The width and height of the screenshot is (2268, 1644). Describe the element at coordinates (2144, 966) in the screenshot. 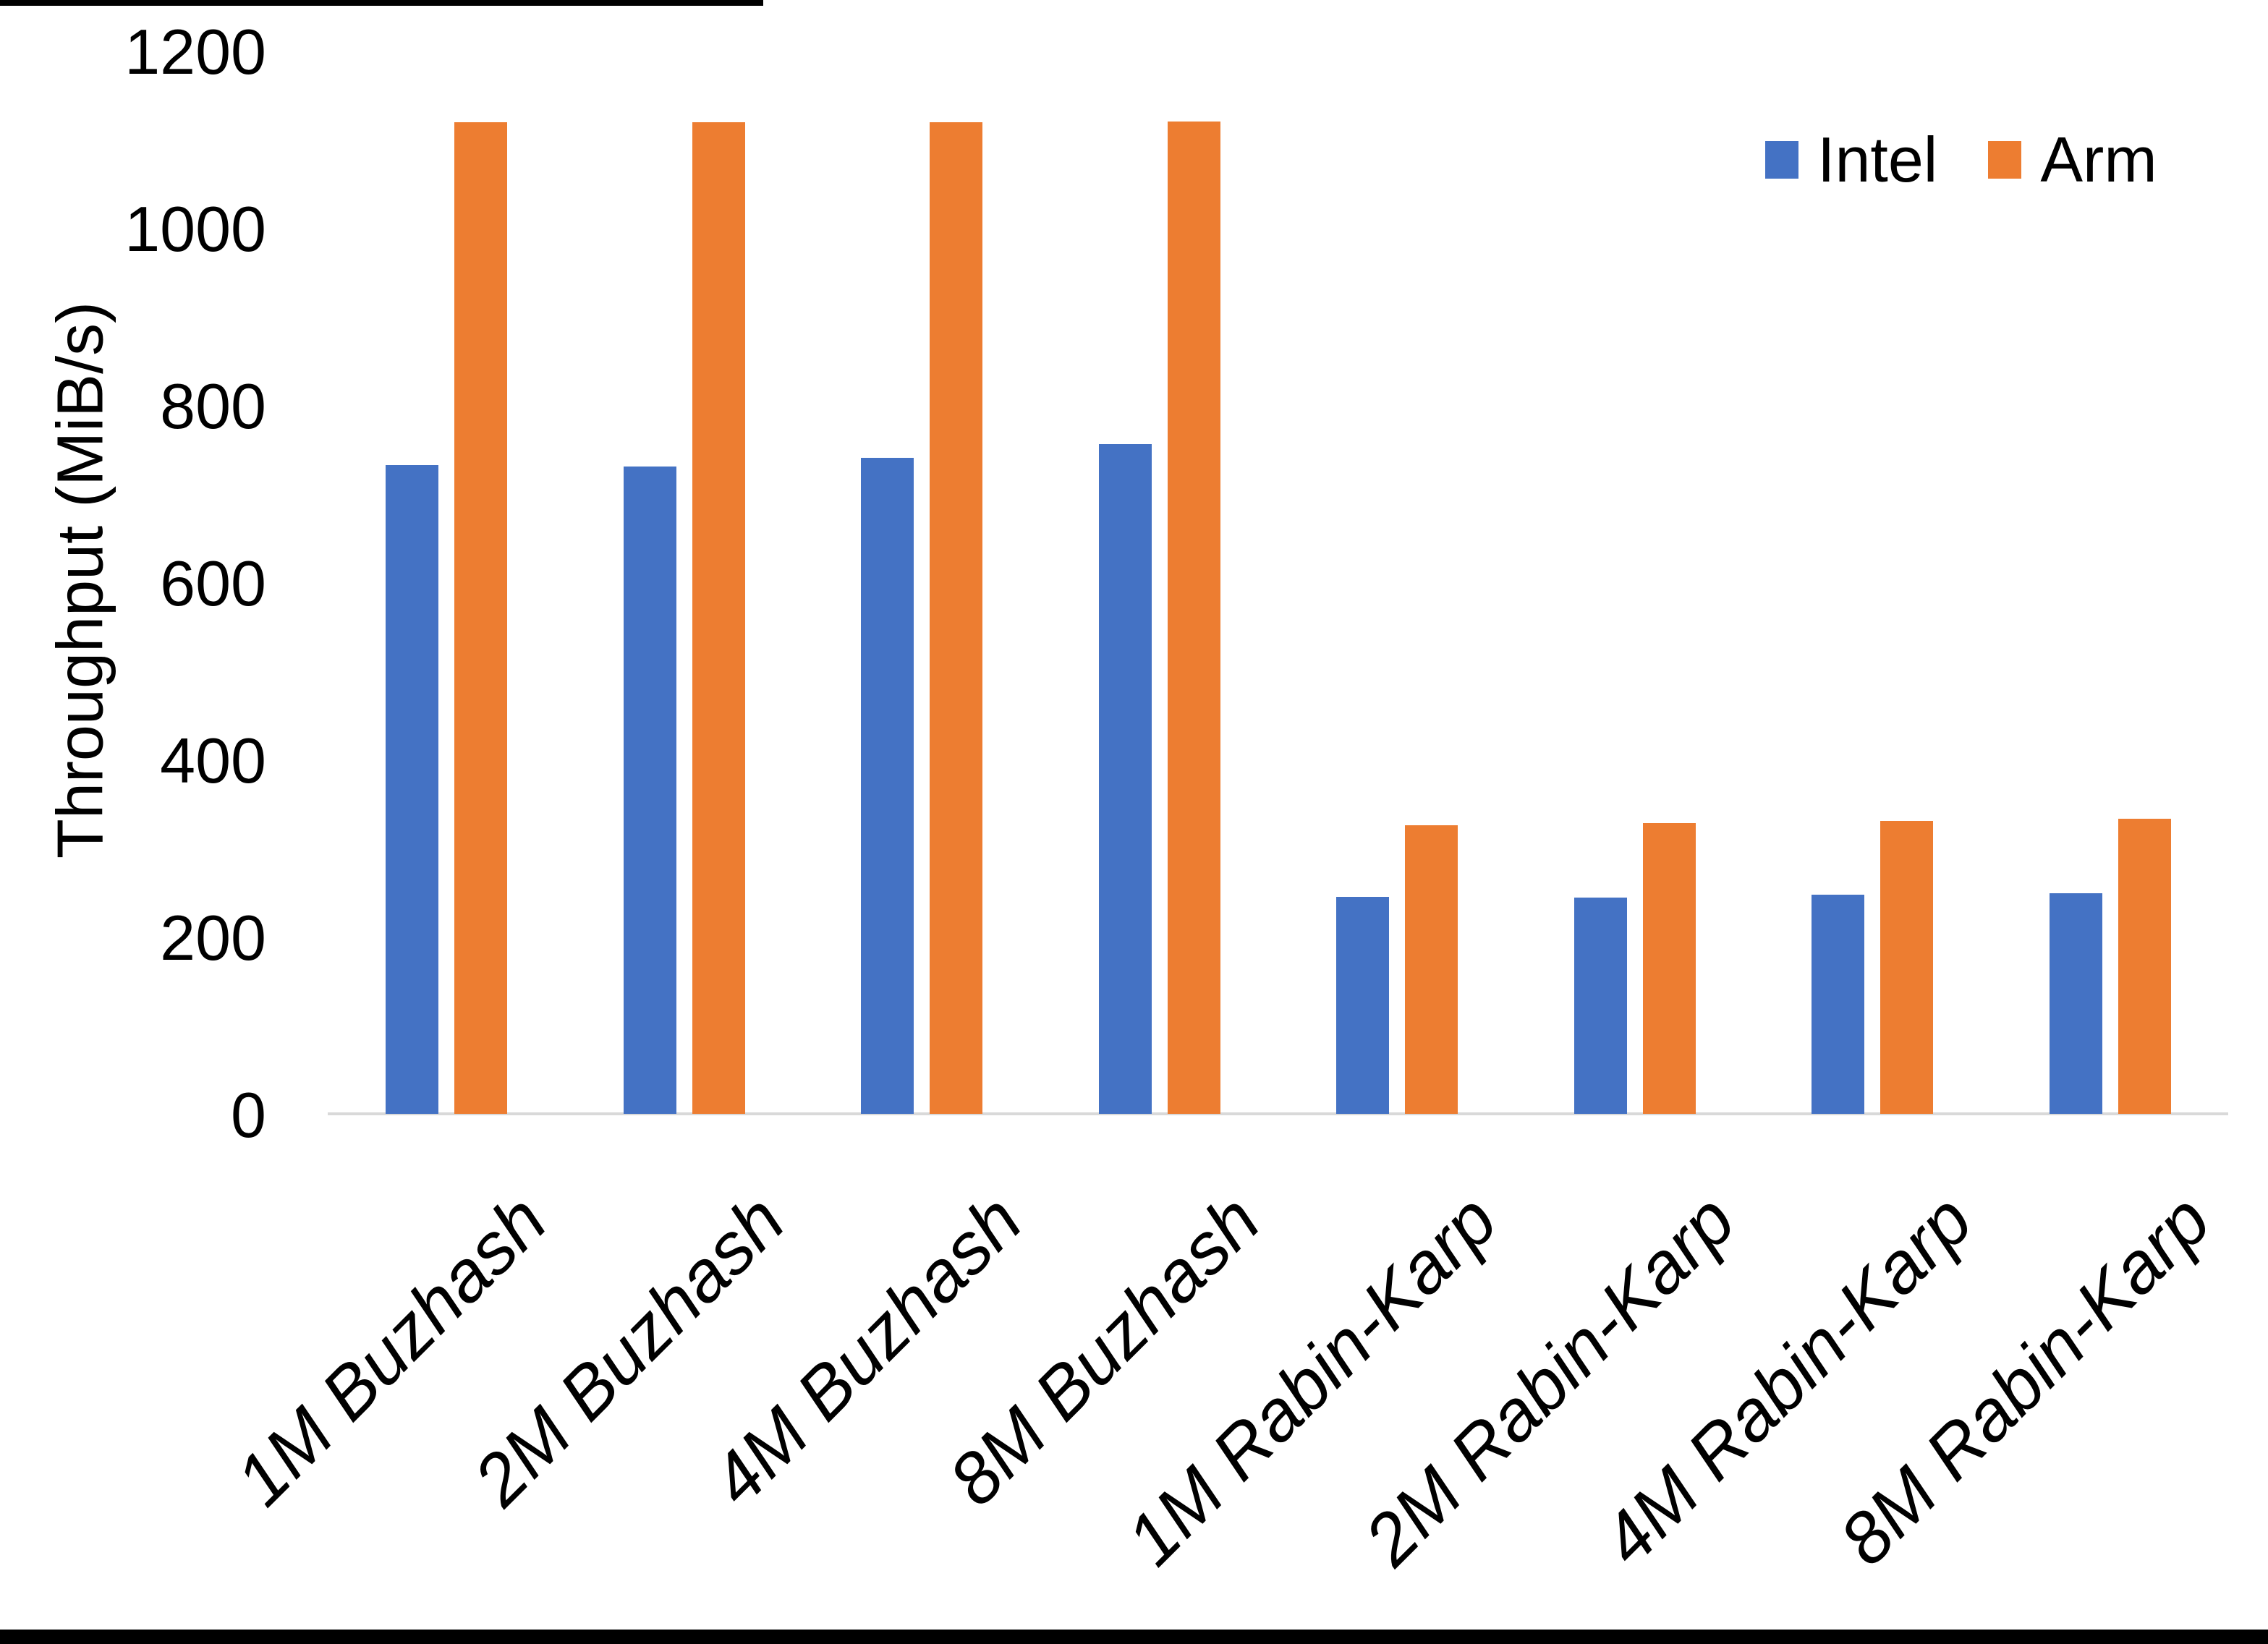

I see `bar-arm-8m-rabin-karp` at that location.